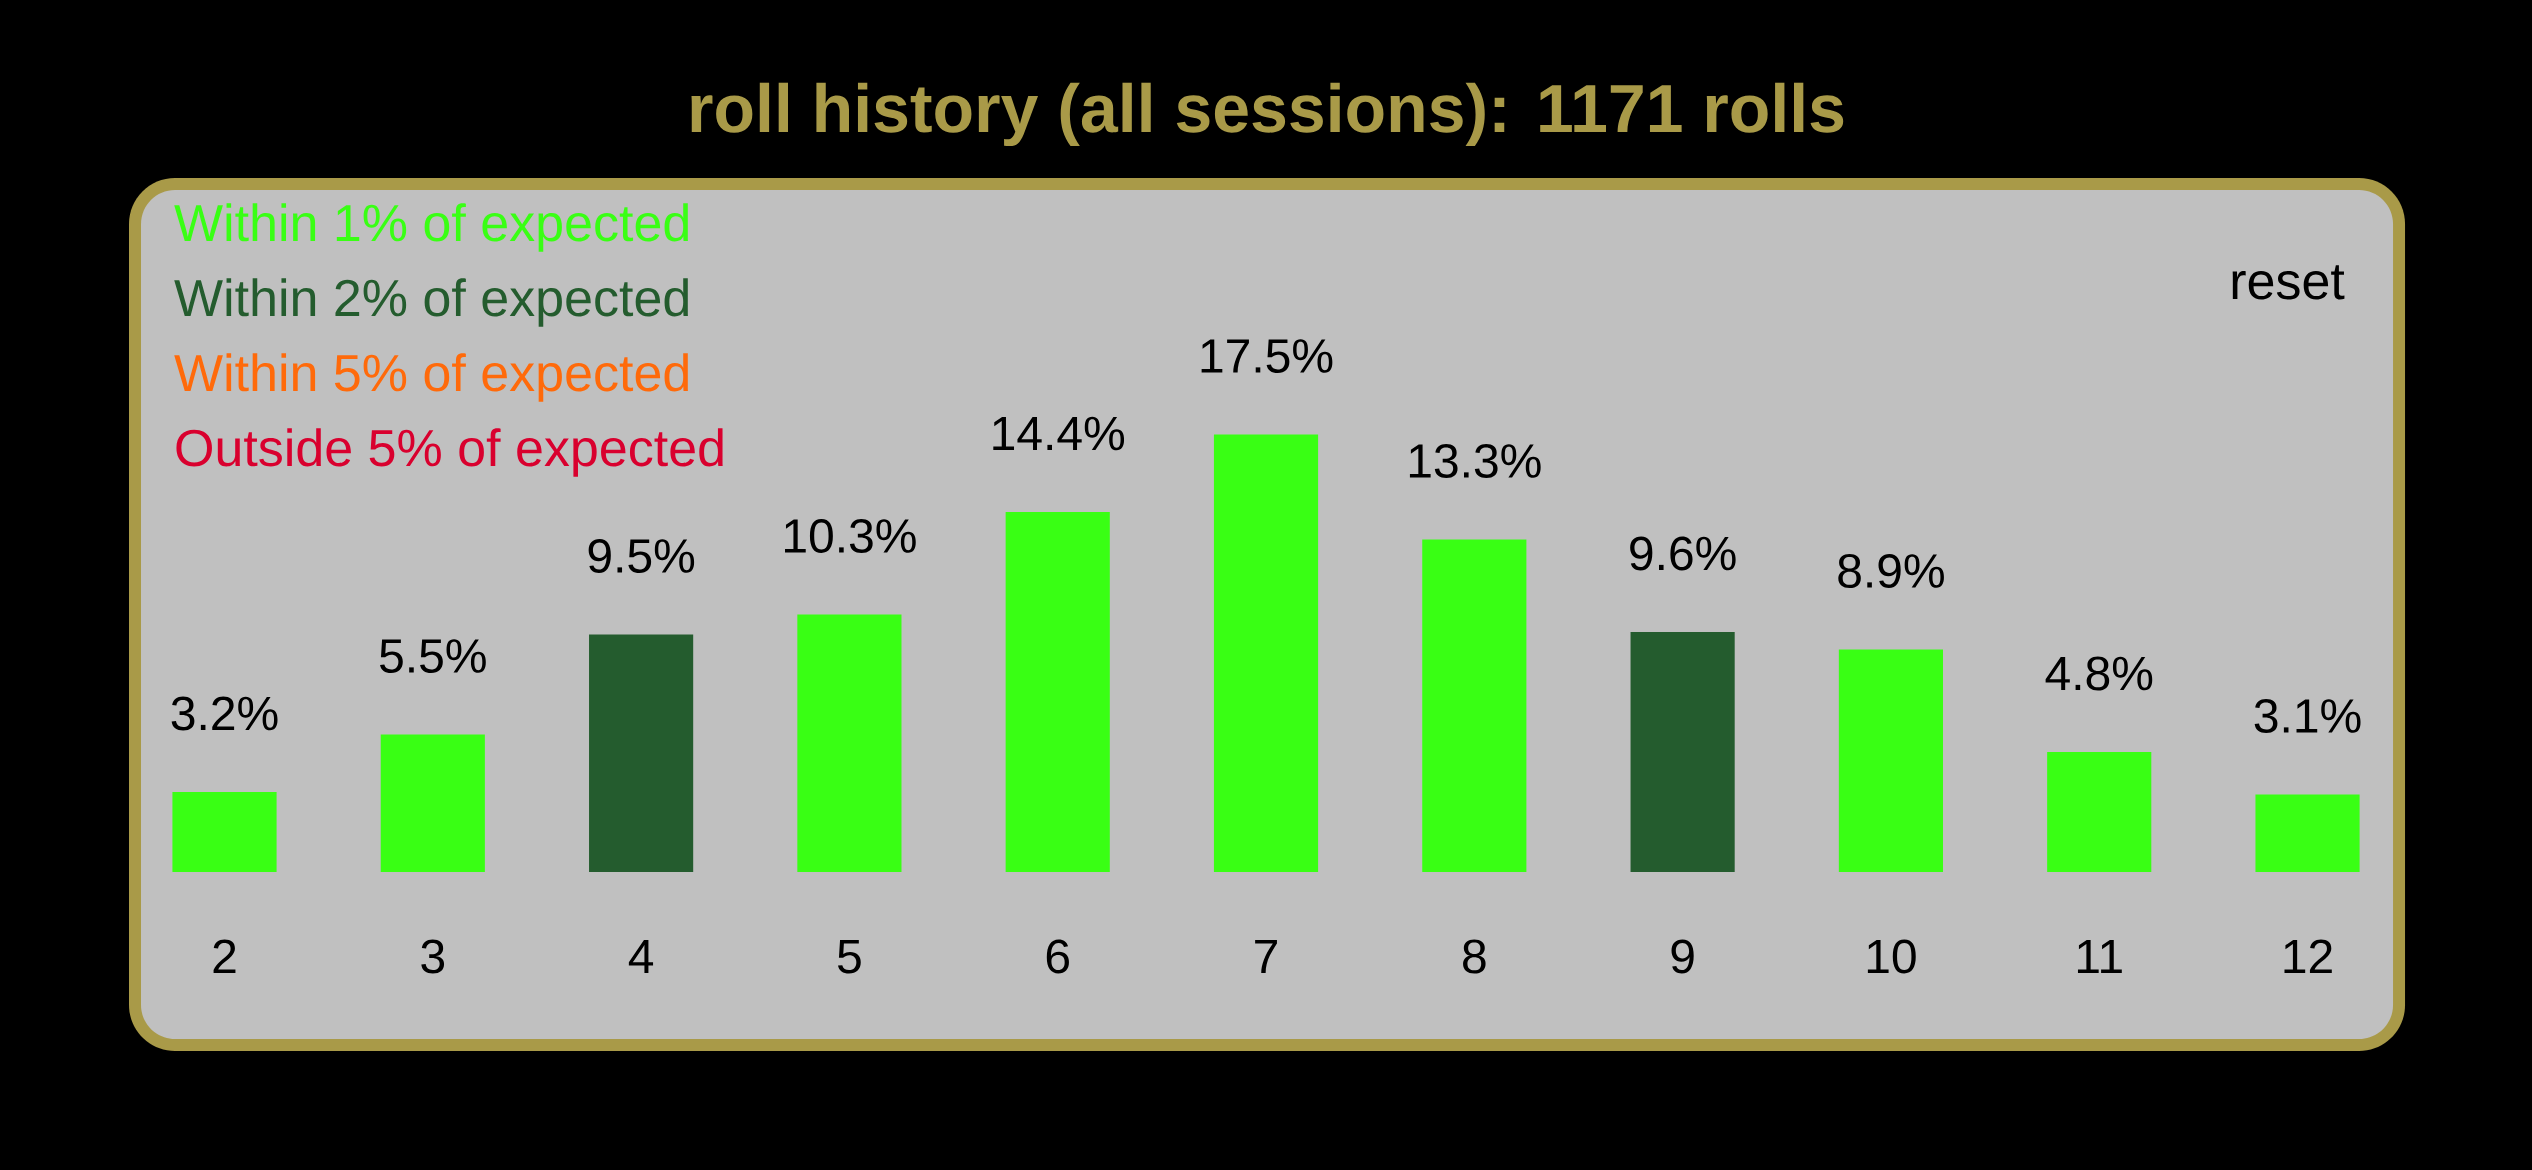 The image size is (2532, 1170). What do you see at coordinates (431, 302) in the screenshot?
I see `text: Within 2% of expected` at bounding box center [431, 302].